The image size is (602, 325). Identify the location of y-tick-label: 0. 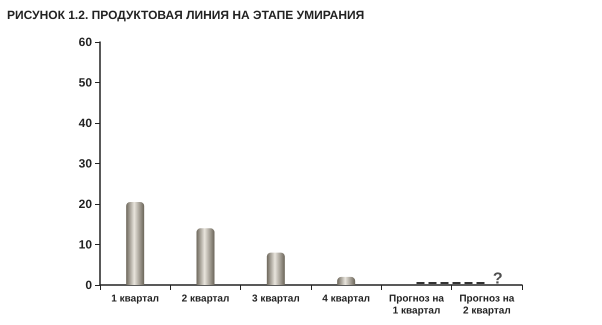
(88, 285).